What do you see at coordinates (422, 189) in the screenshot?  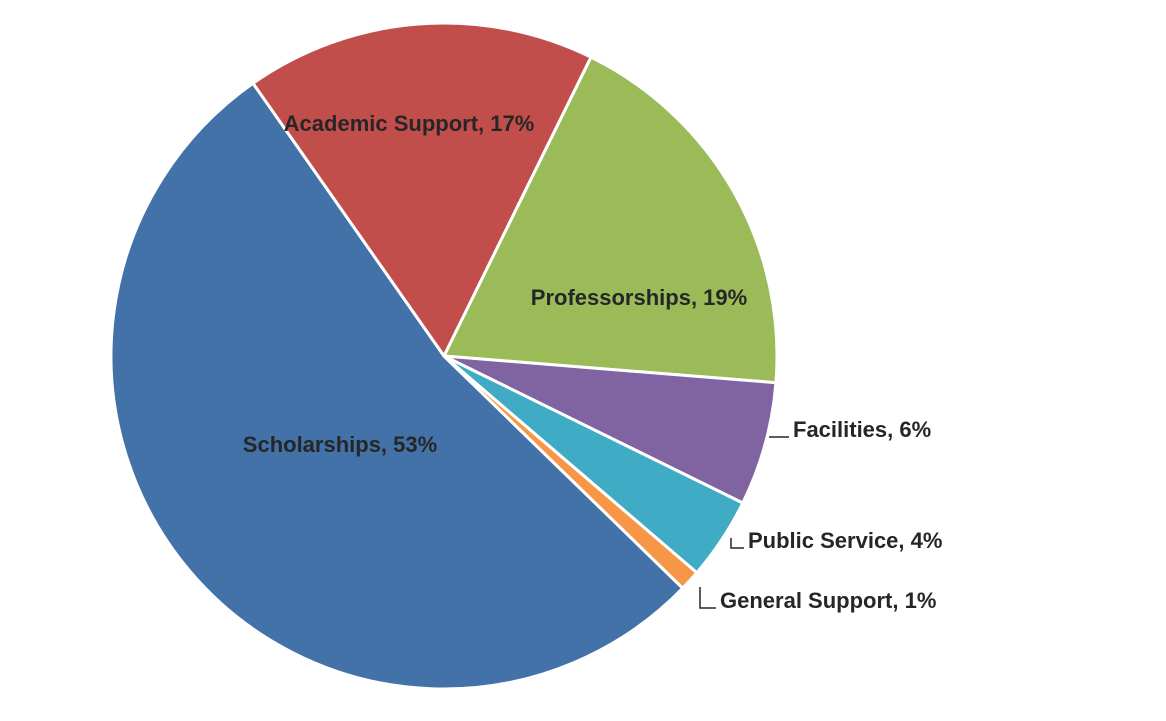 I see `slice-academic-support` at bounding box center [422, 189].